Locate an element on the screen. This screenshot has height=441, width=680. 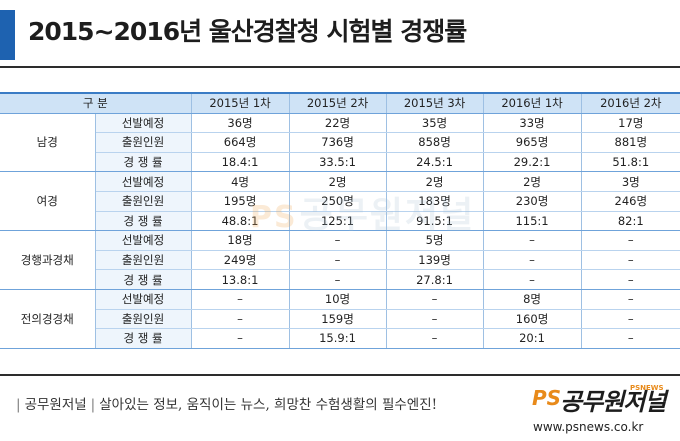
group-label: 여경 is located at coordinates (48, 201).